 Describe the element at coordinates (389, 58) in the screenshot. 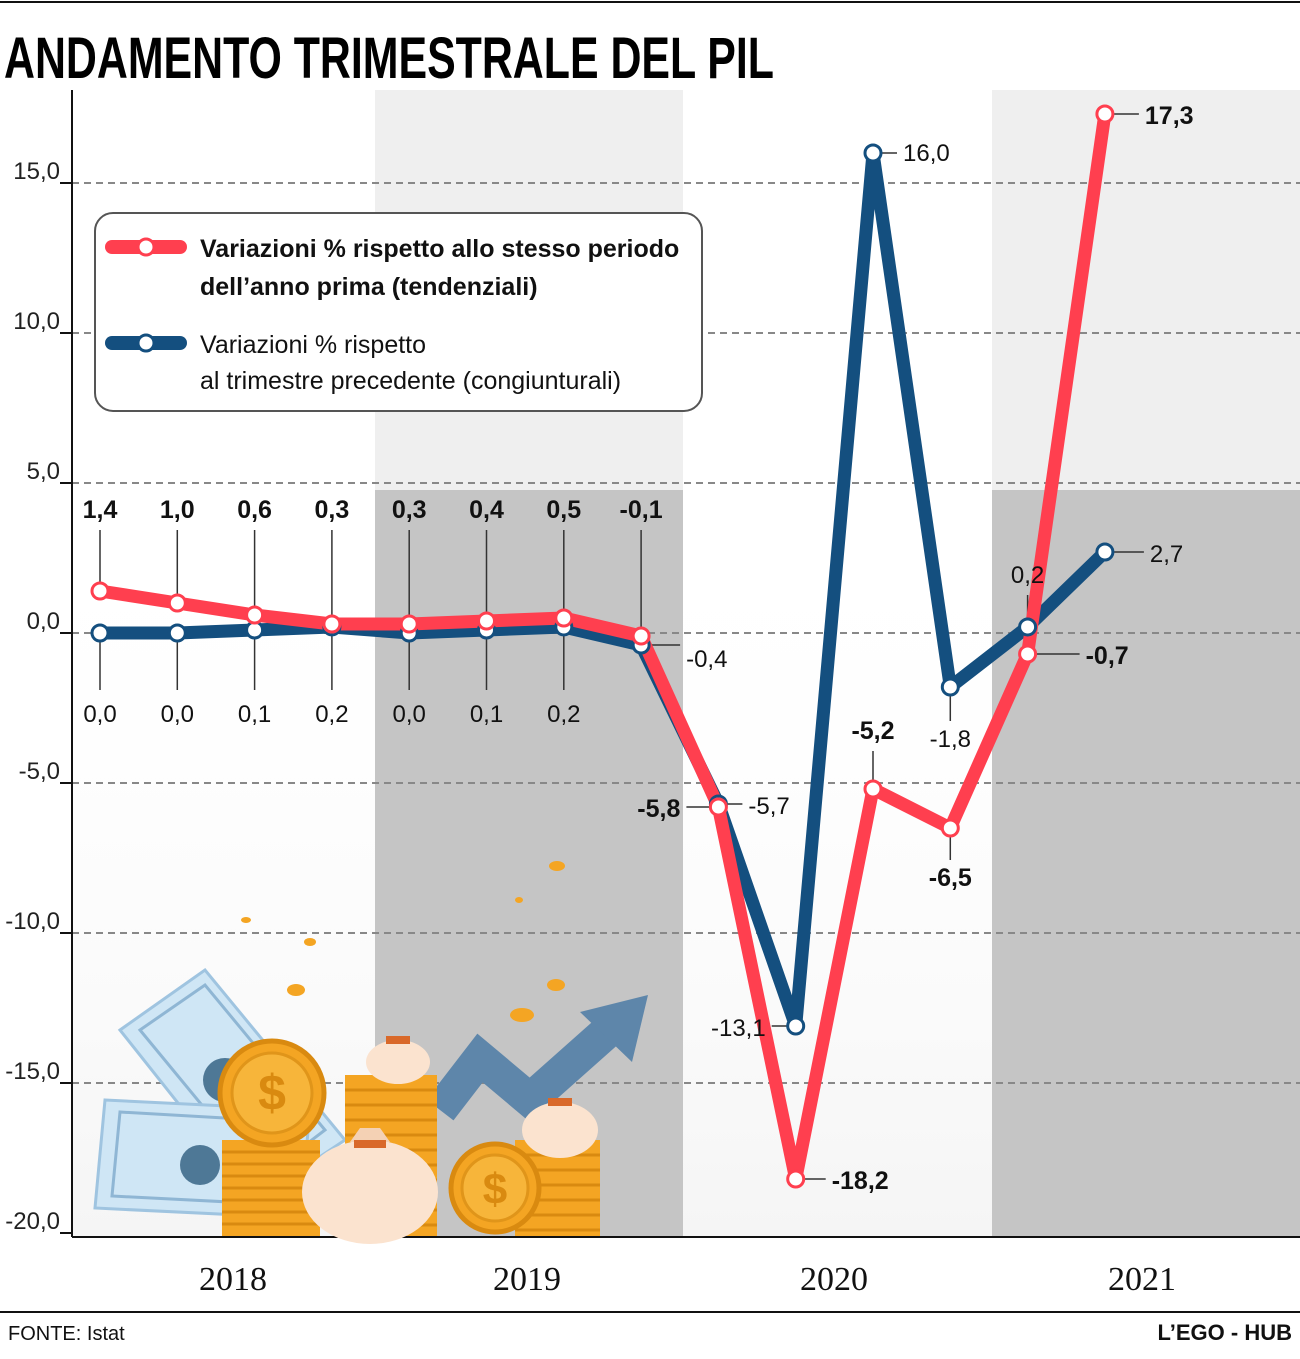

I see `chart-title: ANDAMENTO TRIMESTRALE DEL PIL` at that location.